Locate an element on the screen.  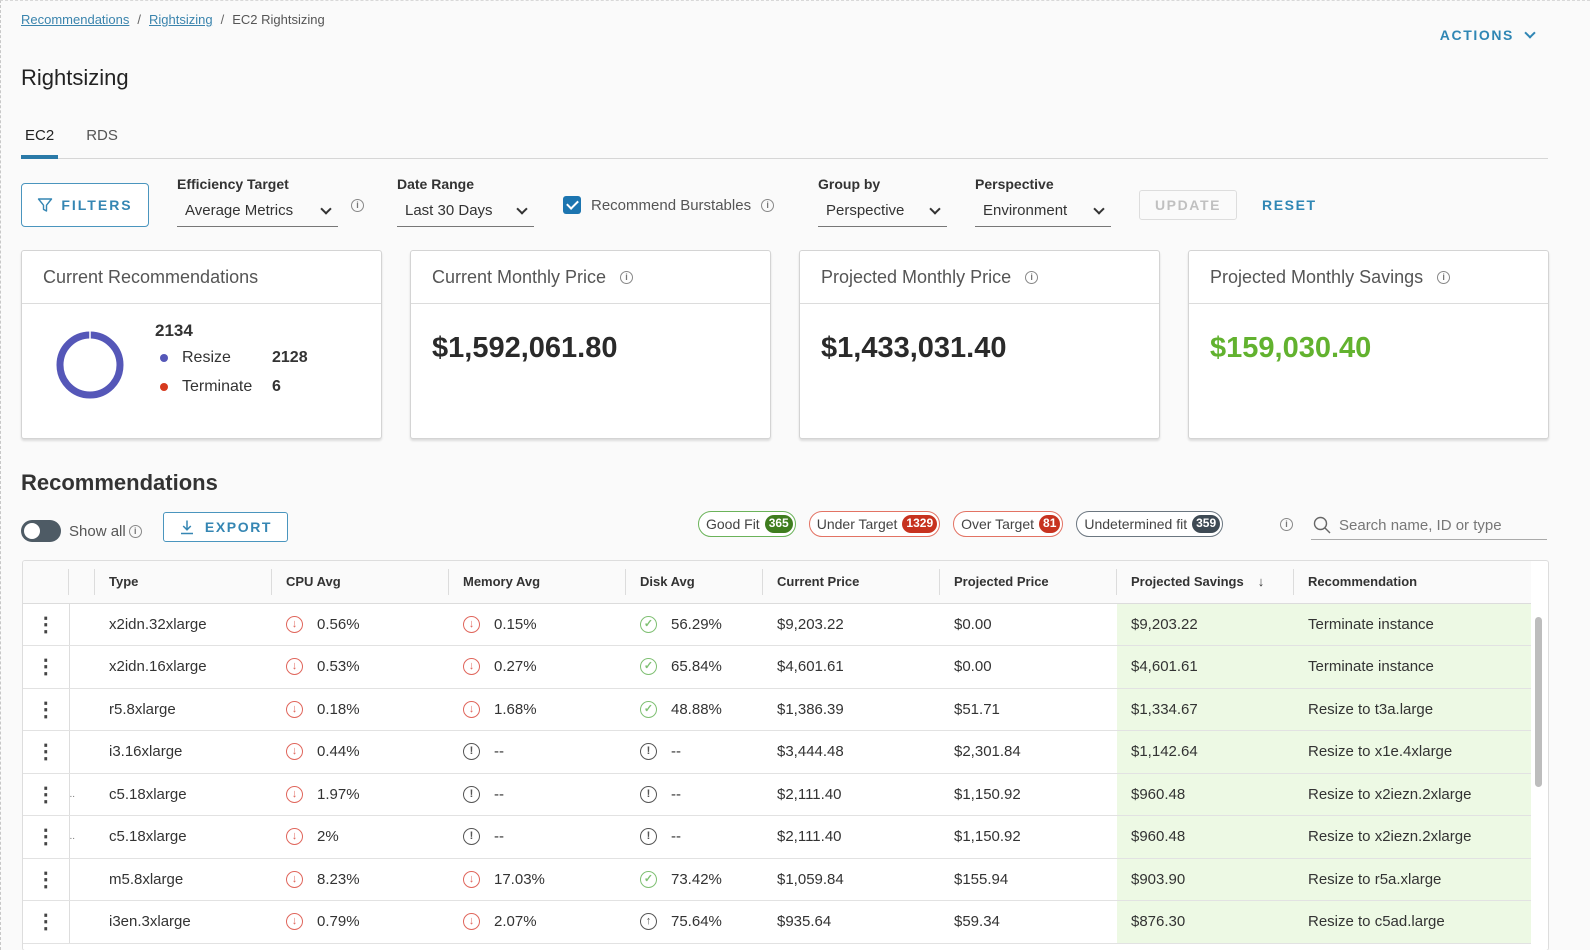
cell-projected-savings: $9,203.22 is located at coordinates (1205, 624).